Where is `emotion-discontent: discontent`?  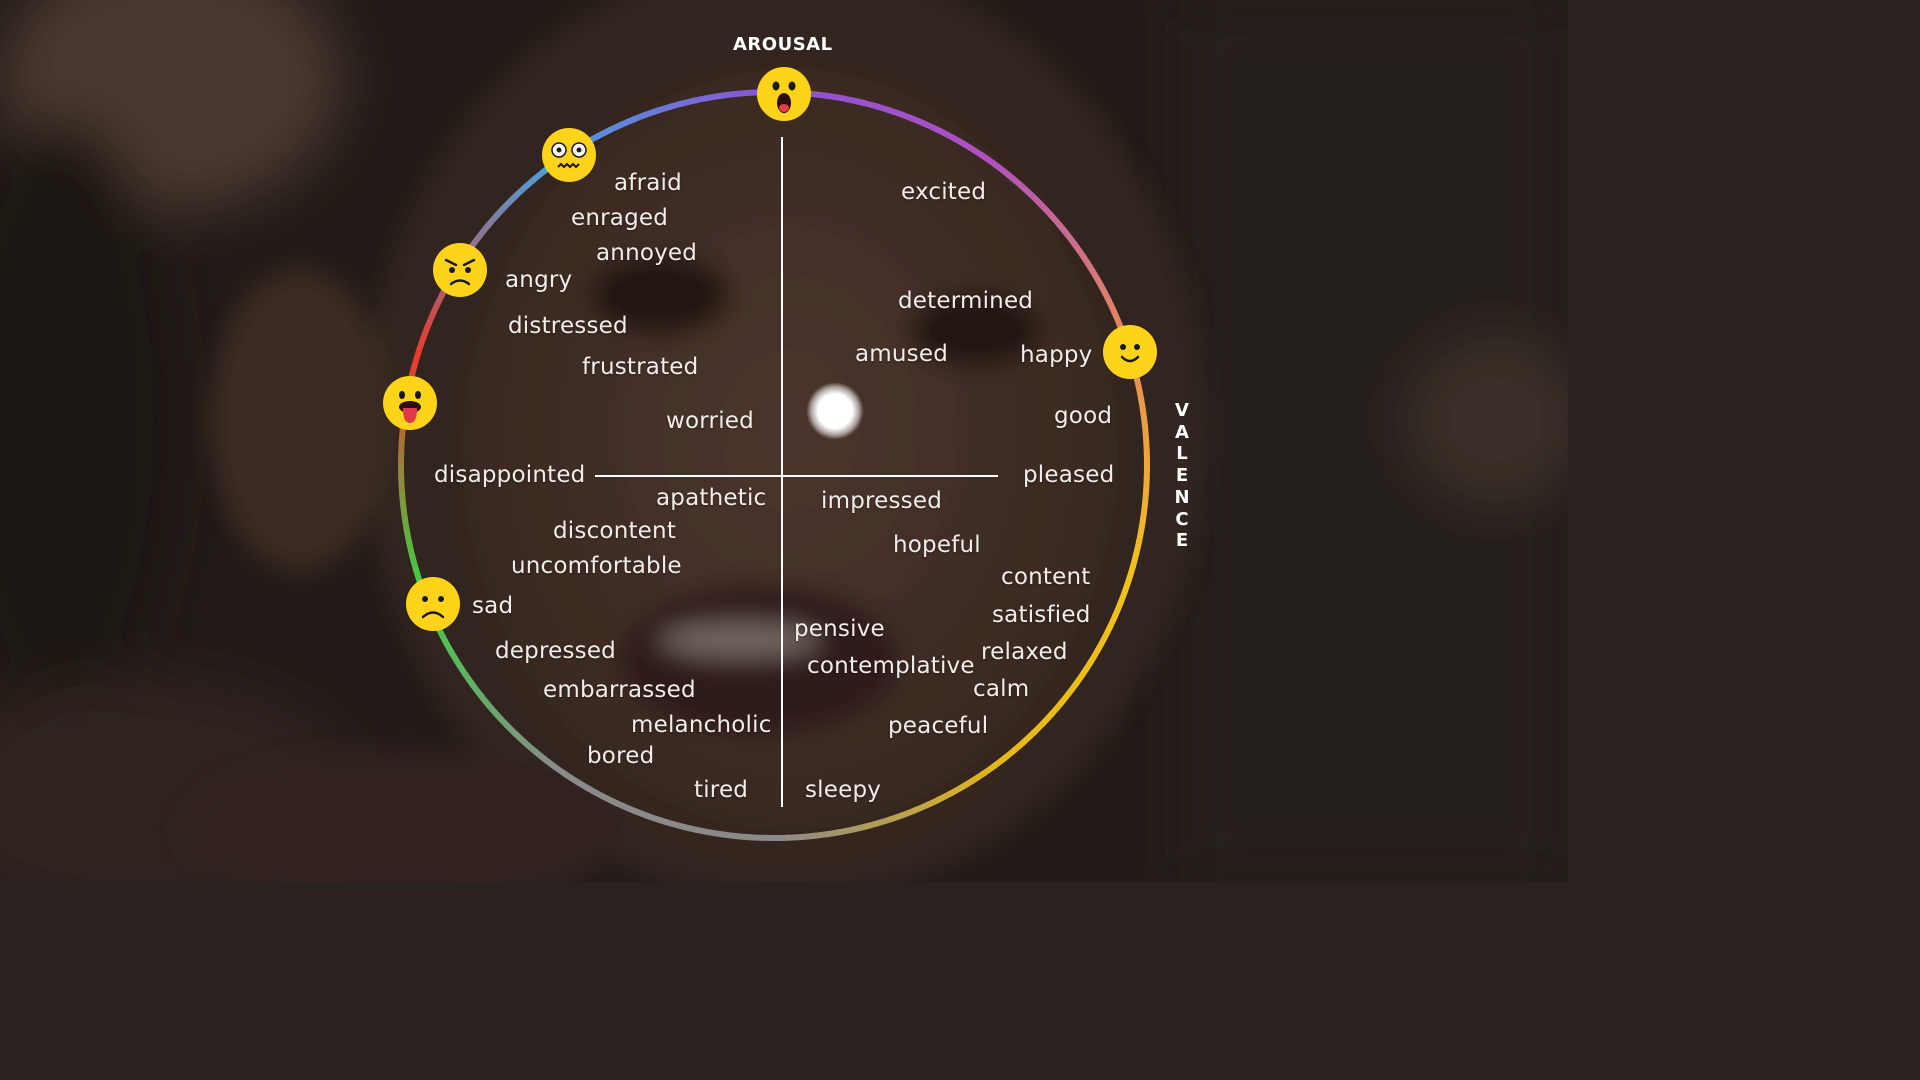
emotion-discontent: discontent is located at coordinates (615, 531).